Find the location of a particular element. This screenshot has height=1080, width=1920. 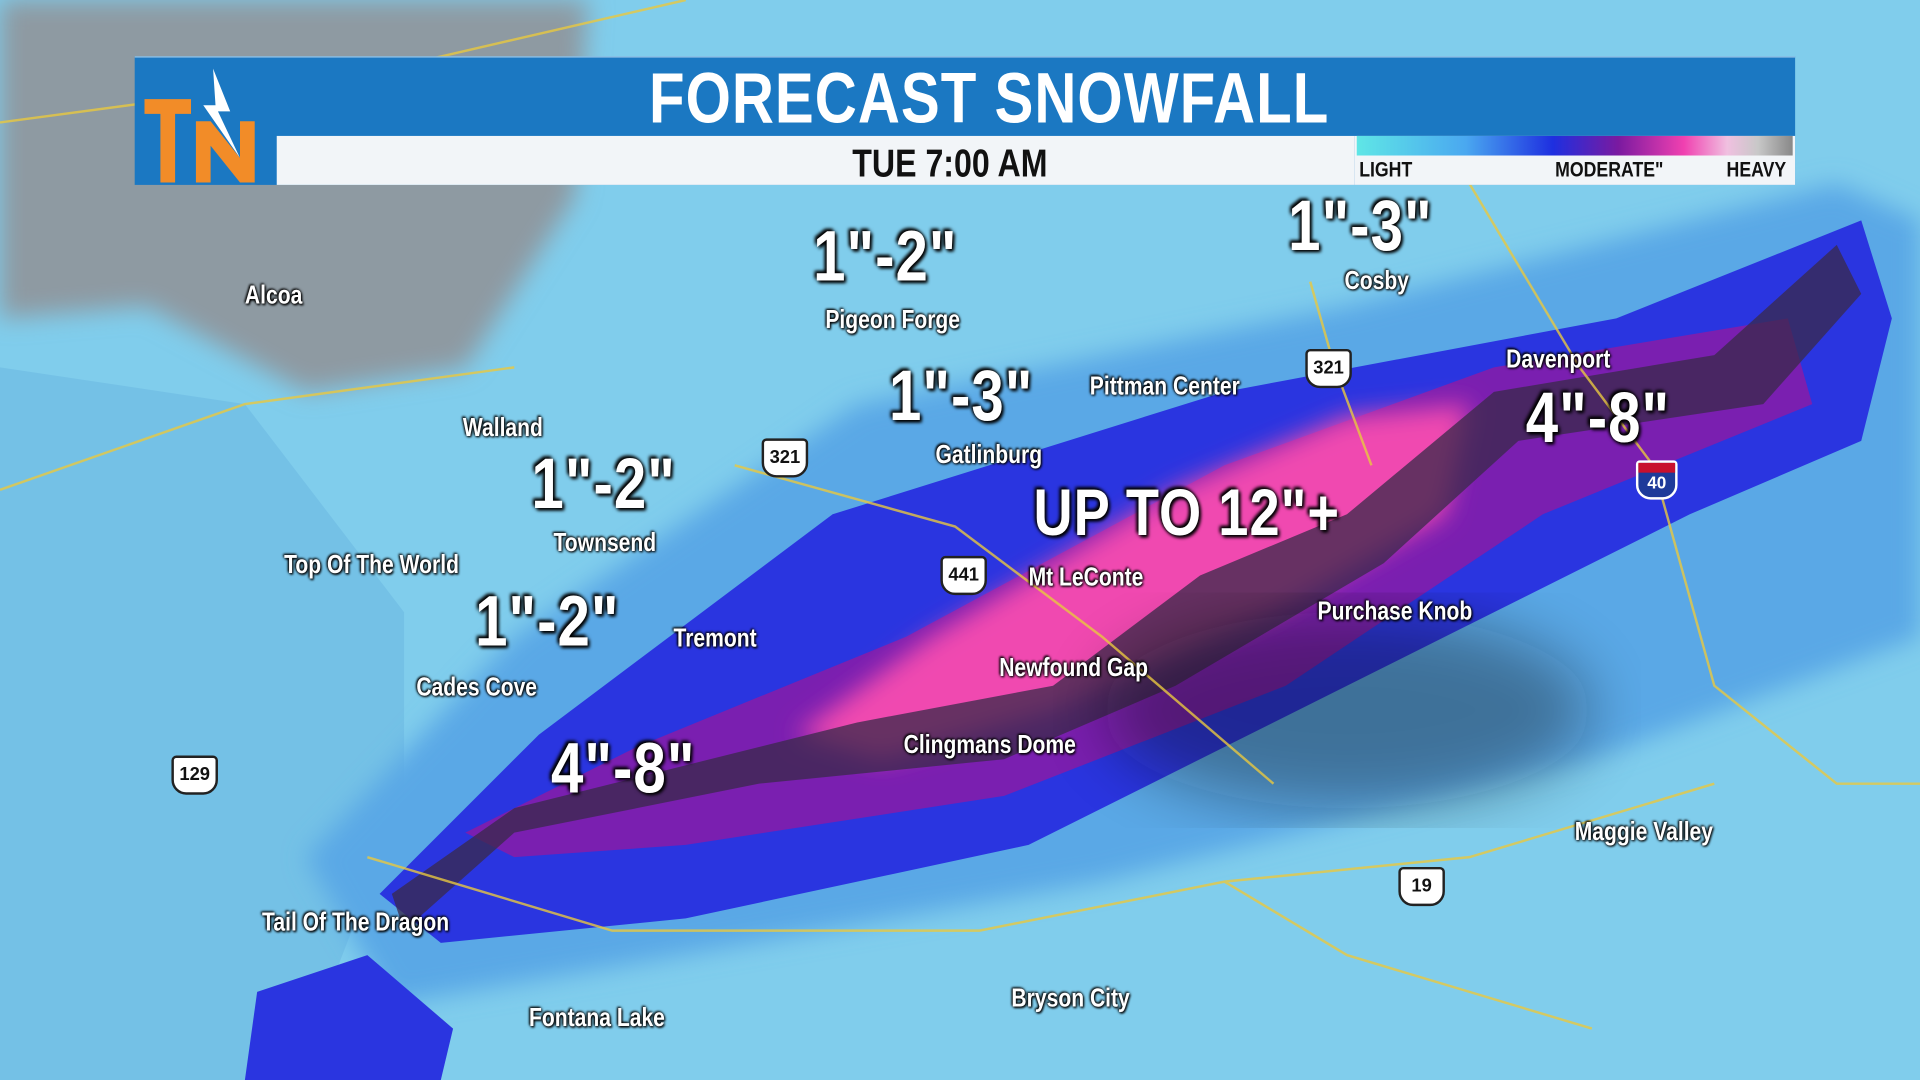

town-label: Cades Cove is located at coordinates (477, 687).